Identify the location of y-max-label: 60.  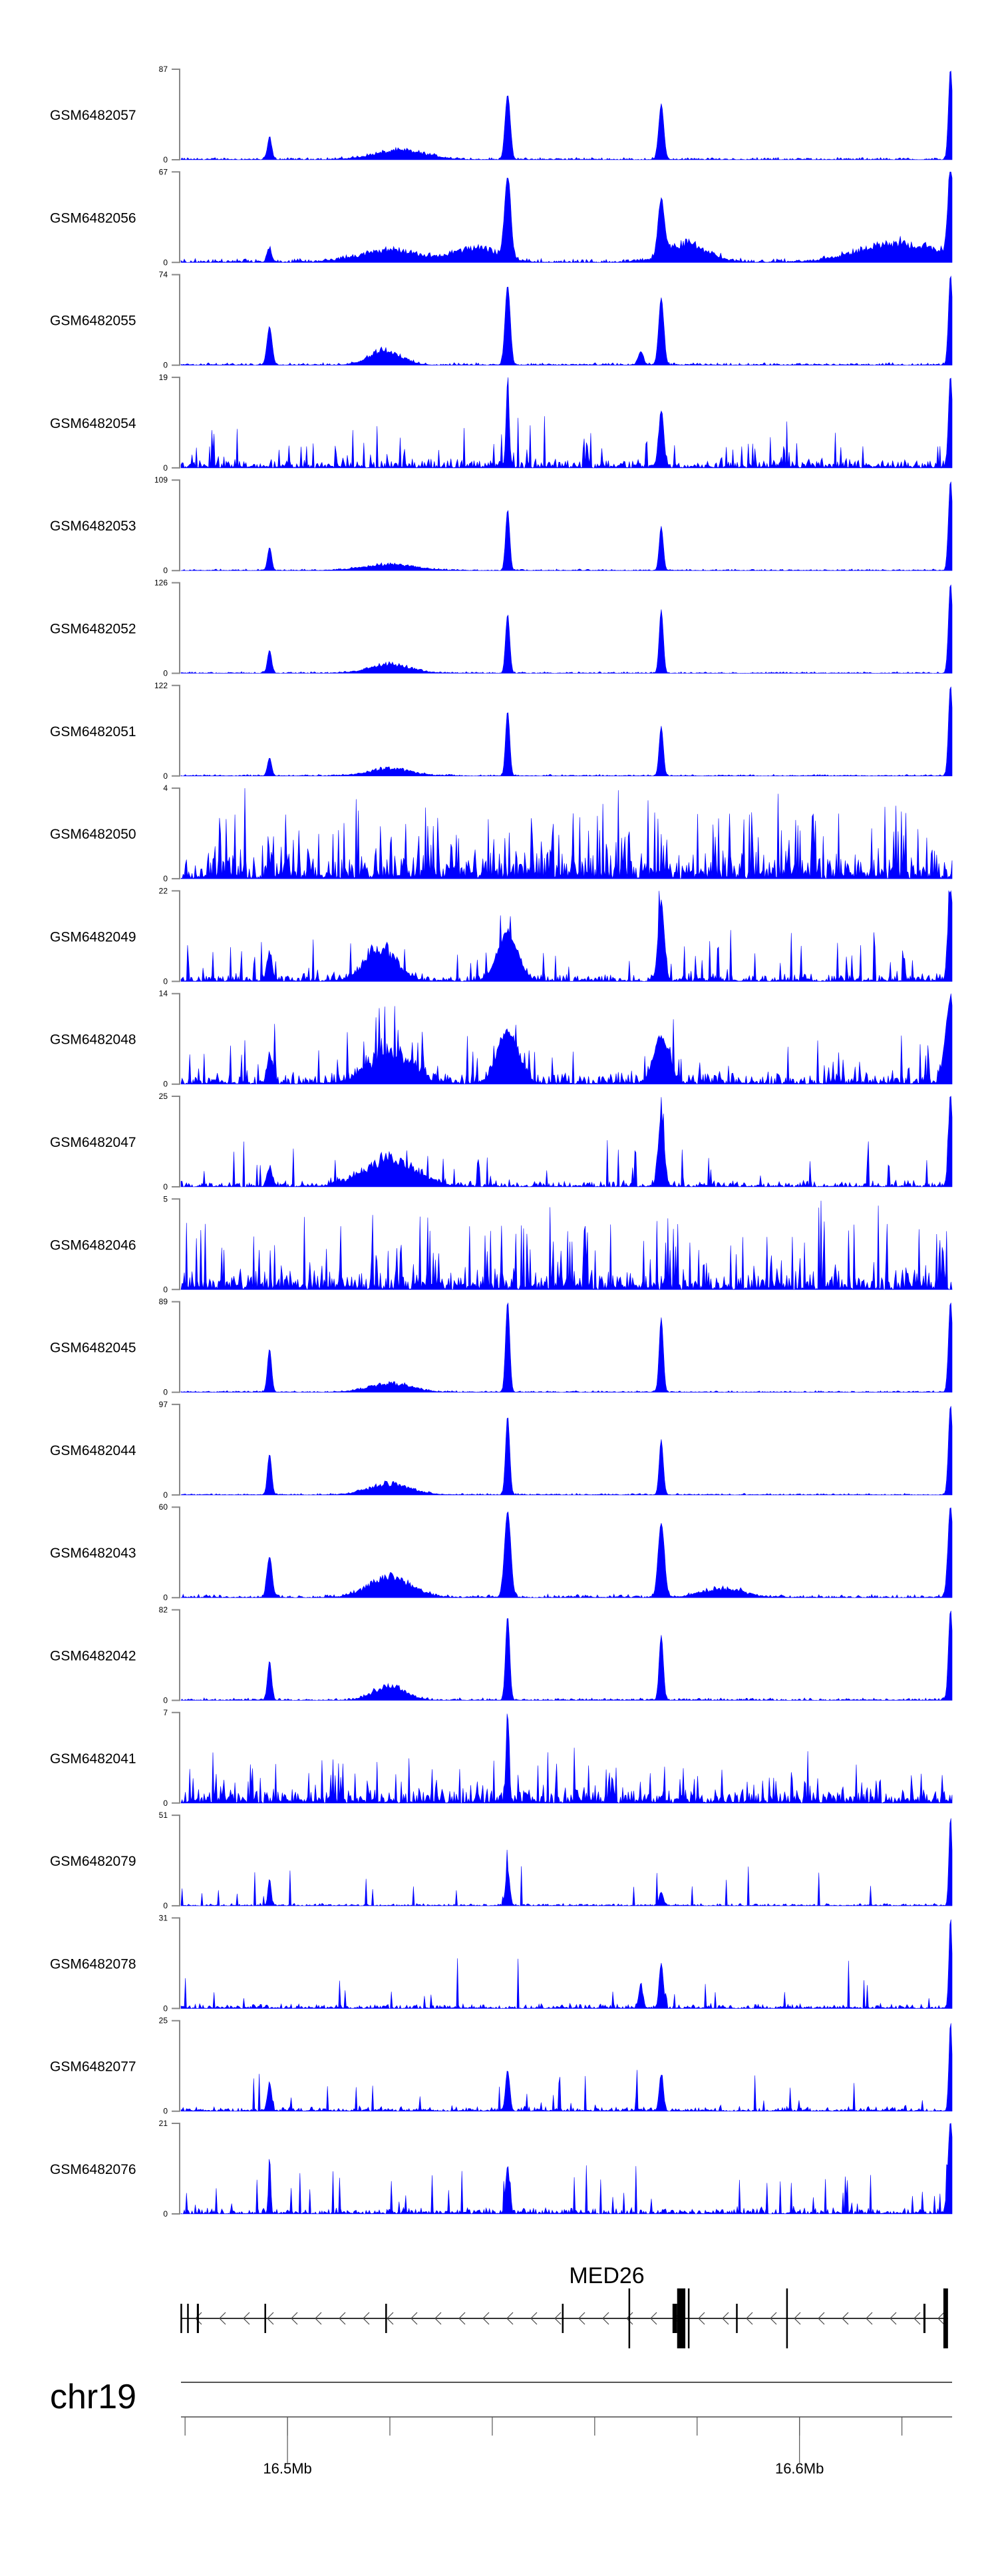
(163, 1507).